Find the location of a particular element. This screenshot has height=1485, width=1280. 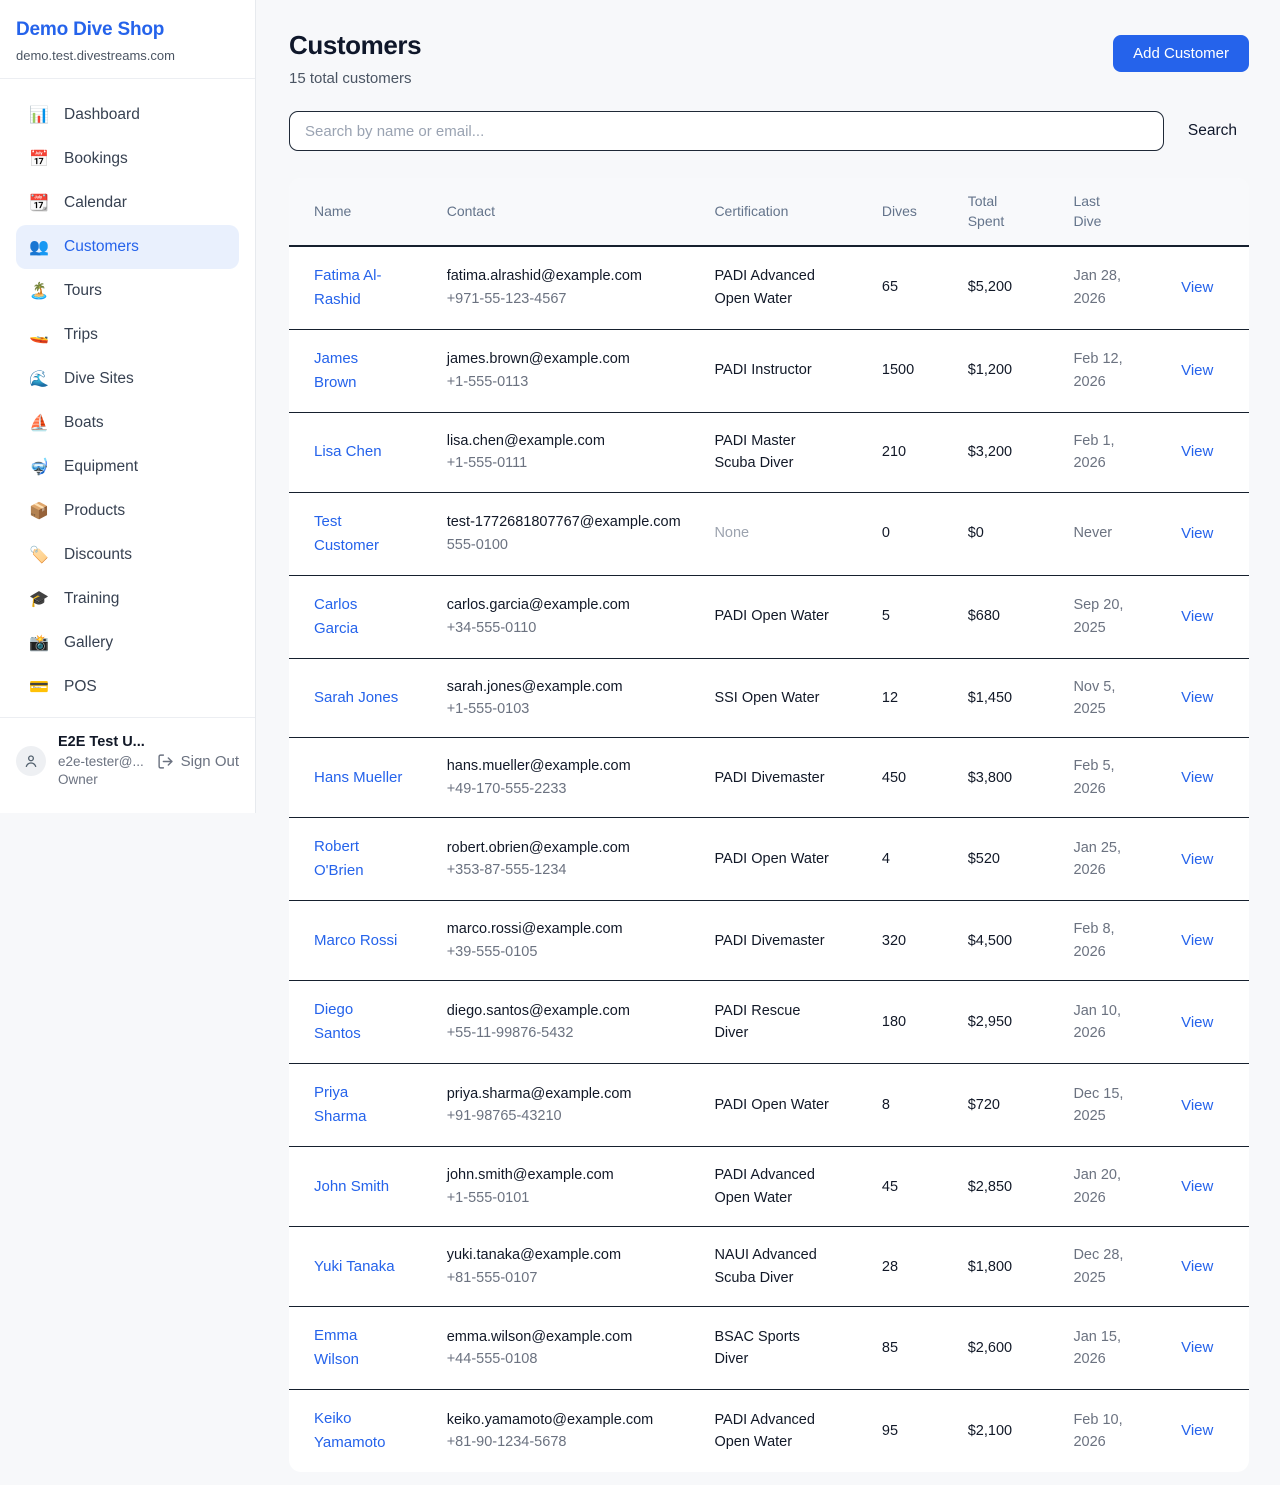

last-dive-cell: Sep 20, 2025 is located at coordinates (1115, 617).